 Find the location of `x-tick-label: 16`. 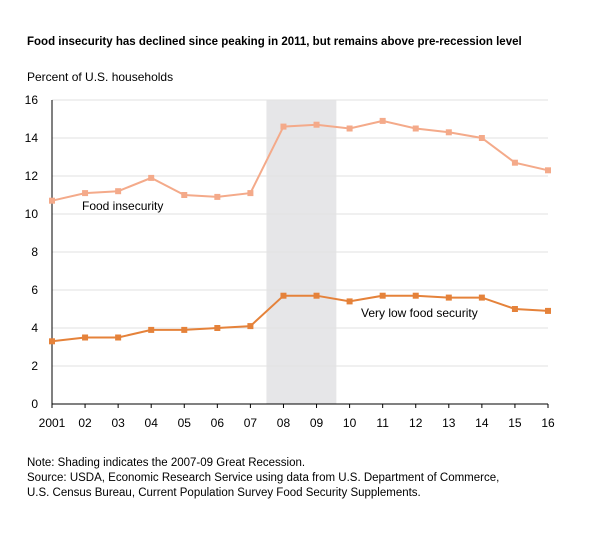

x-tick-label: 16 is located at coordinates (548, 423).